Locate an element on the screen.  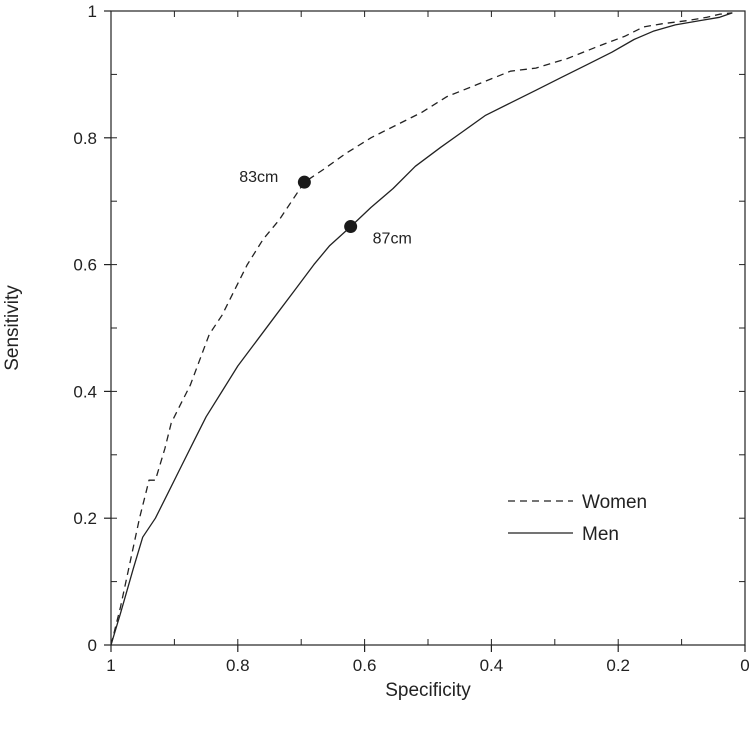
y-axis-label: Sensitivity is located at coordinates (12, 328).